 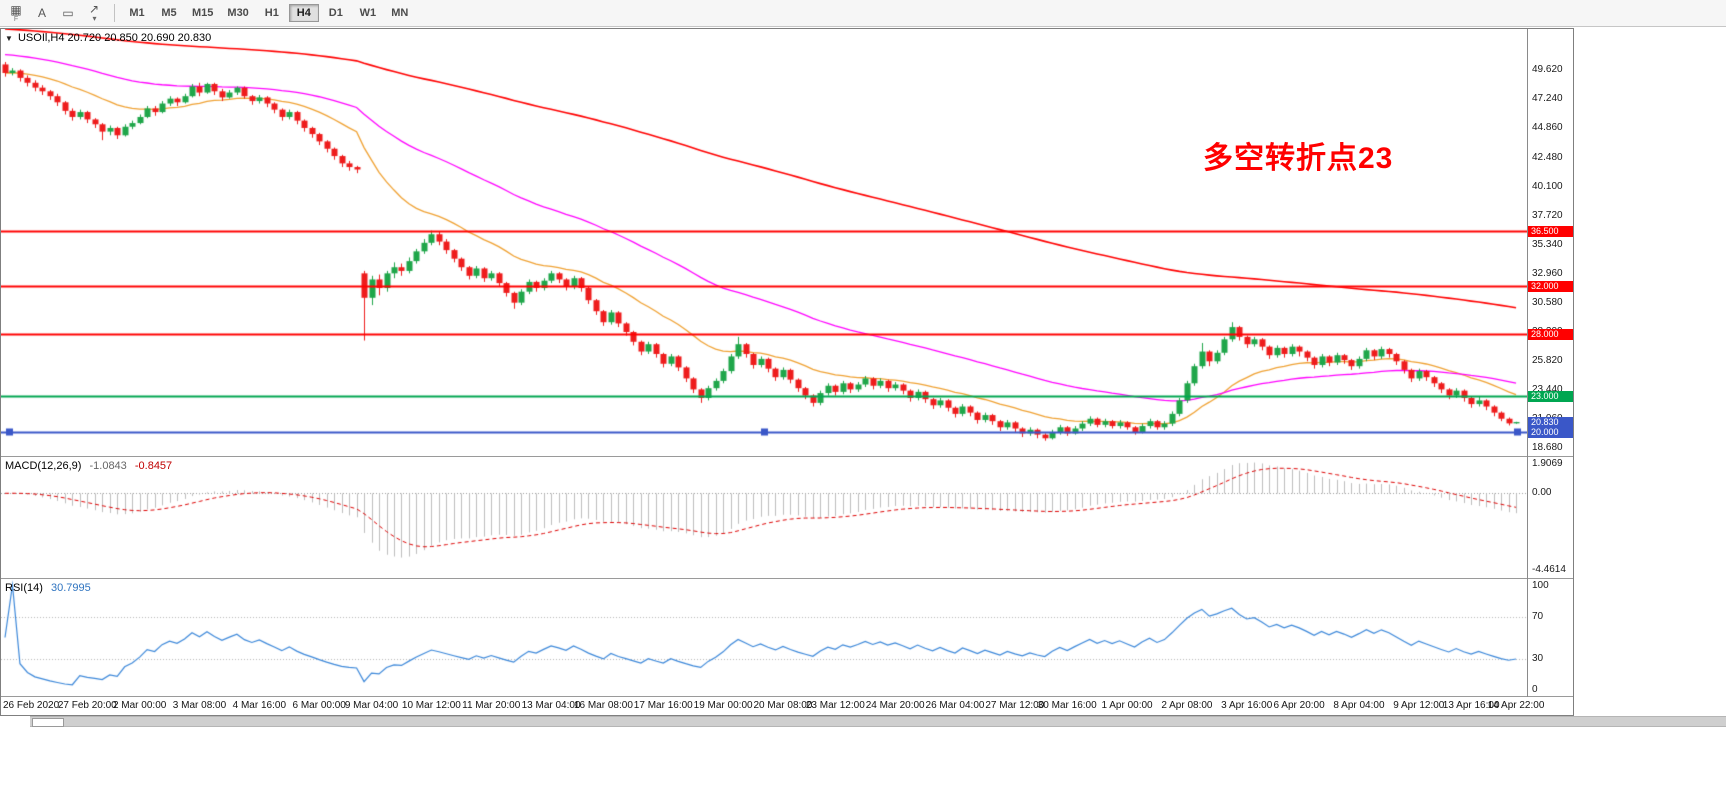 I want to click on current-price-tag: 20.830, so click(x=1550, y=423).